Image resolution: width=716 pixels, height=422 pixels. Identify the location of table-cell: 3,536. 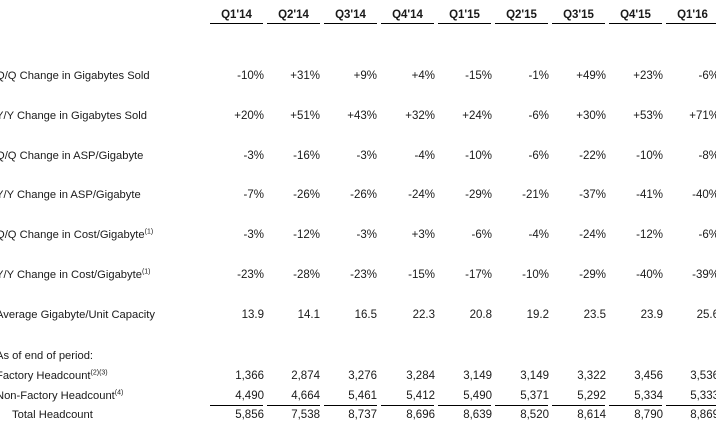
(703, 376).